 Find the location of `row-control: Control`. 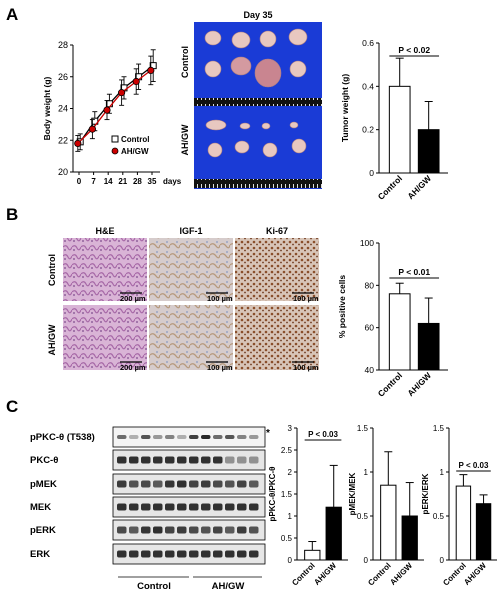

row-control: Control is located at coordinates (52, 270).